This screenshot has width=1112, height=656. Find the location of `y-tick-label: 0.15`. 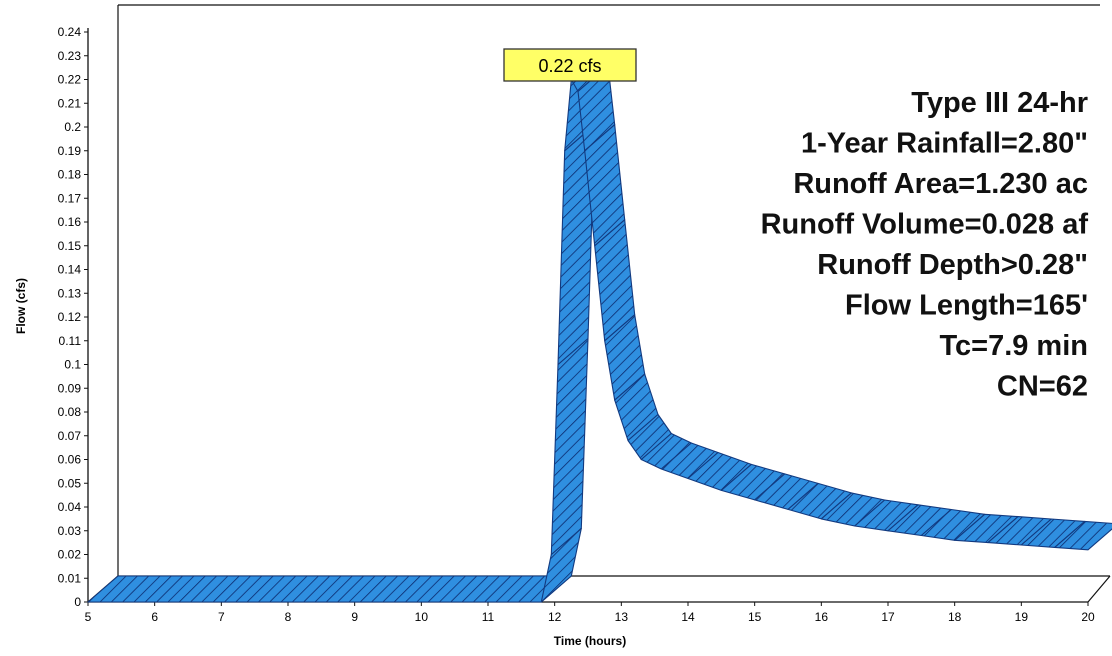

y-tick-label: 0.15 is located at coordinates (70, 246).